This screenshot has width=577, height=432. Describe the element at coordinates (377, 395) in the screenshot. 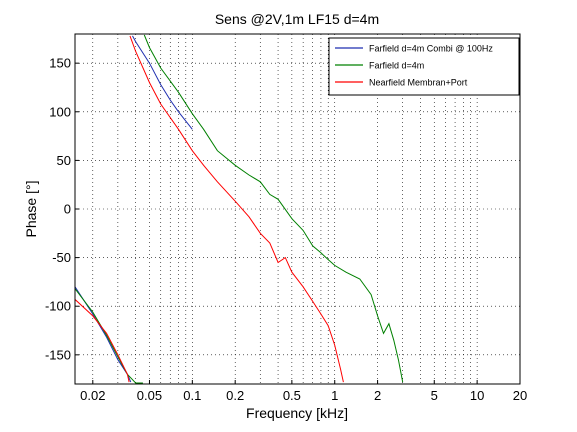

I see `x-tick-label: 2` at that location.